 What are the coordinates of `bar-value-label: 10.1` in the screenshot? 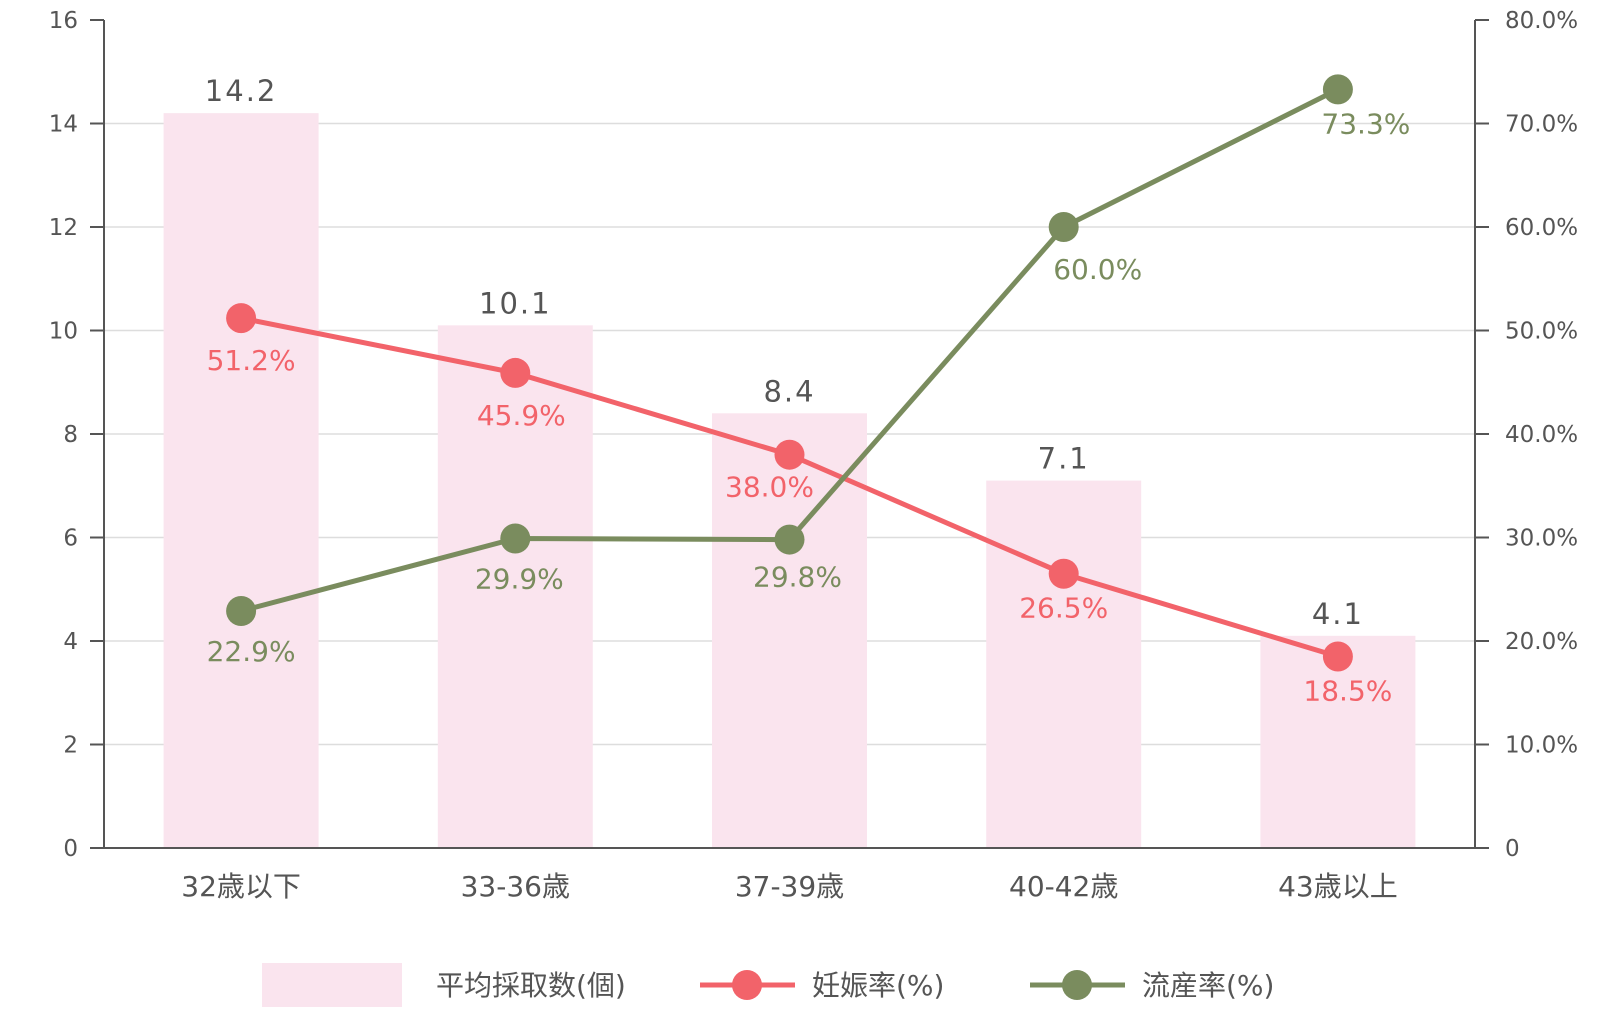 It's located at (515, 303).